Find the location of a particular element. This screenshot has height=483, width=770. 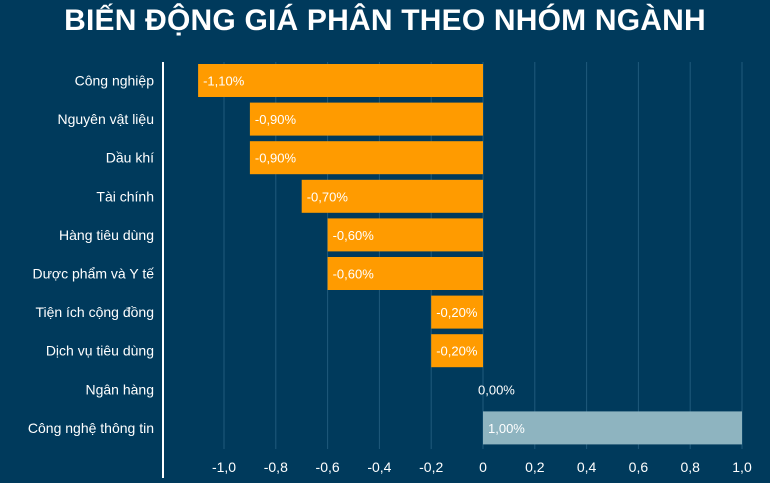

x-tick-label: 1,0 is located at coordinates (742, 467).